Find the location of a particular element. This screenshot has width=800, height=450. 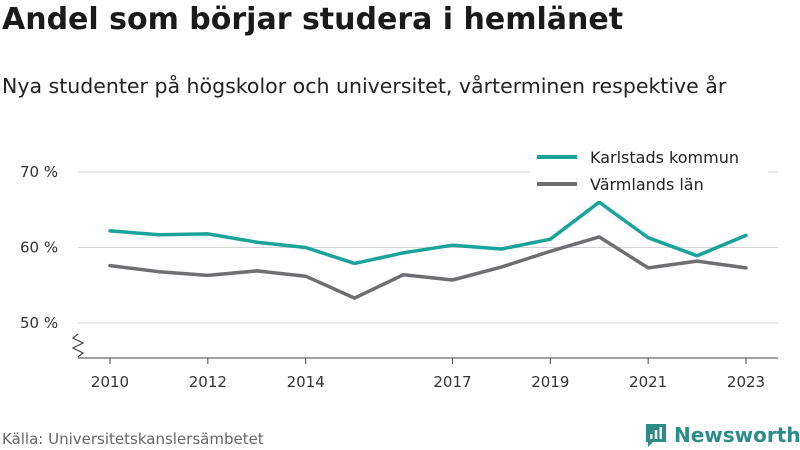

legend: Karlstads kommun Värmlands län is located at coordinates (649, 172).